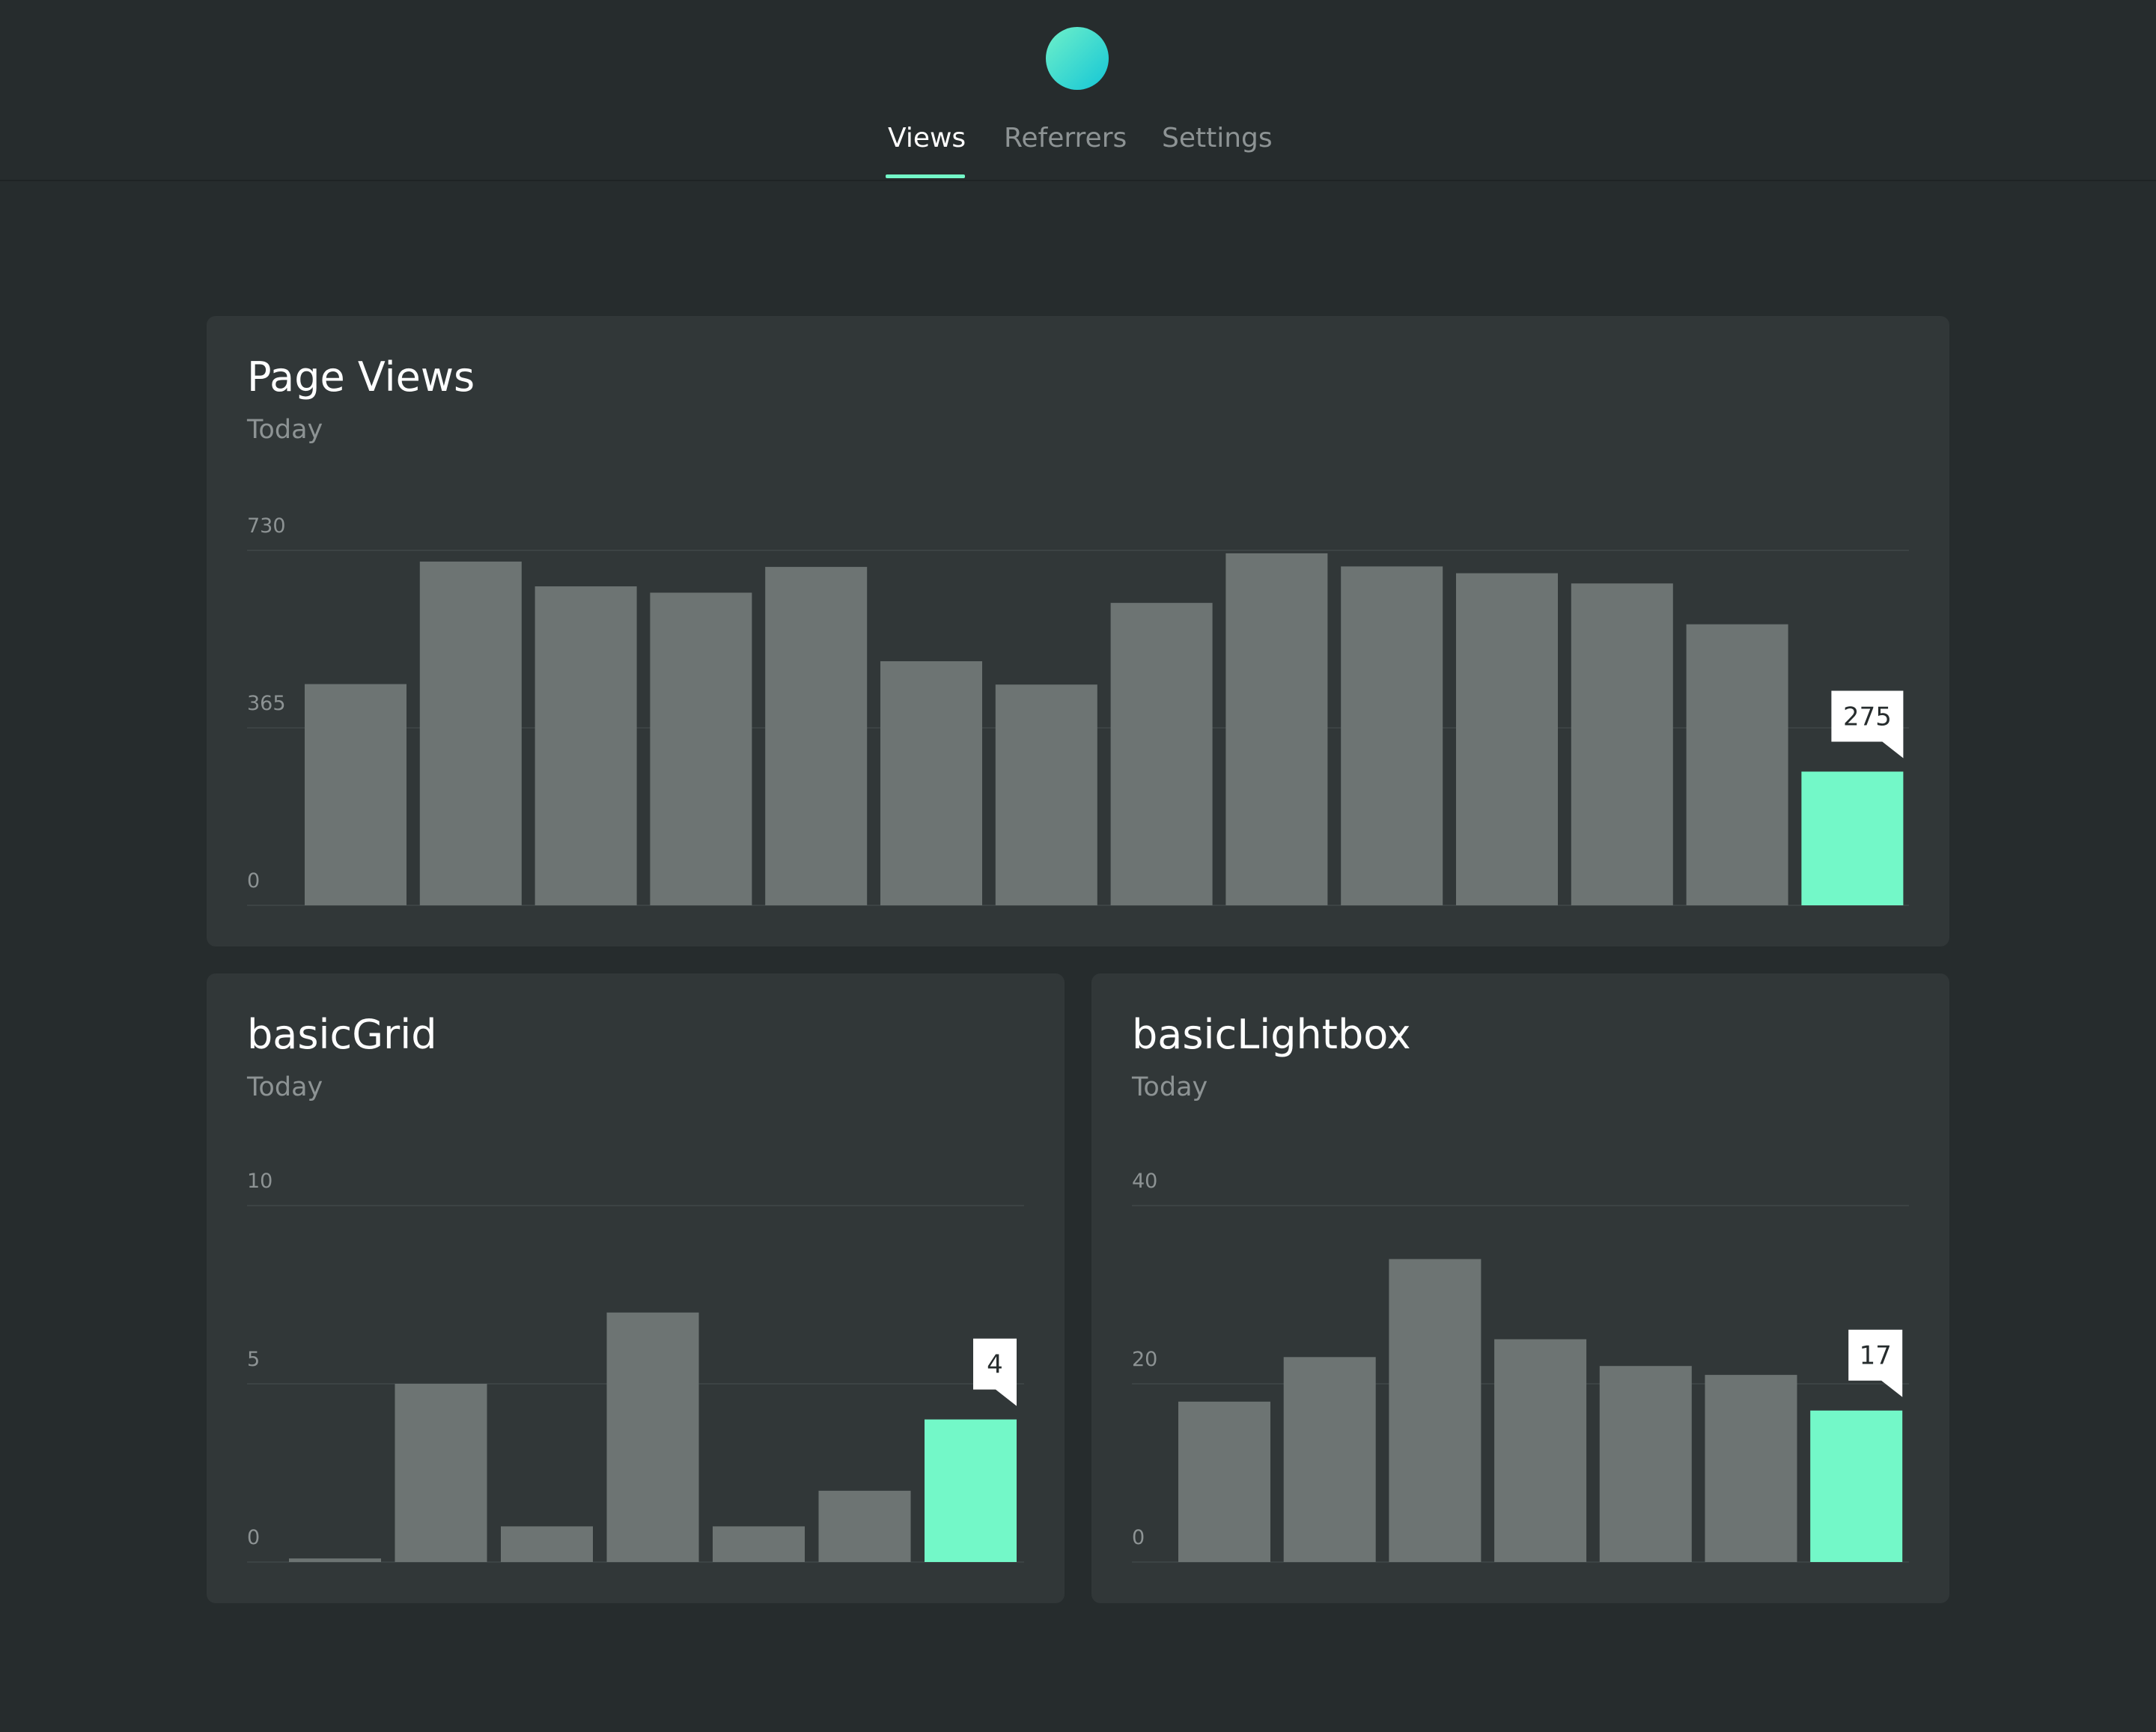 The width and height of the screenshot is (2156, 1732). What do you see at coordinates (995, 1365) in the screenshot?
I see `tooltip-value: 4` at bounding box center [995, 1365].